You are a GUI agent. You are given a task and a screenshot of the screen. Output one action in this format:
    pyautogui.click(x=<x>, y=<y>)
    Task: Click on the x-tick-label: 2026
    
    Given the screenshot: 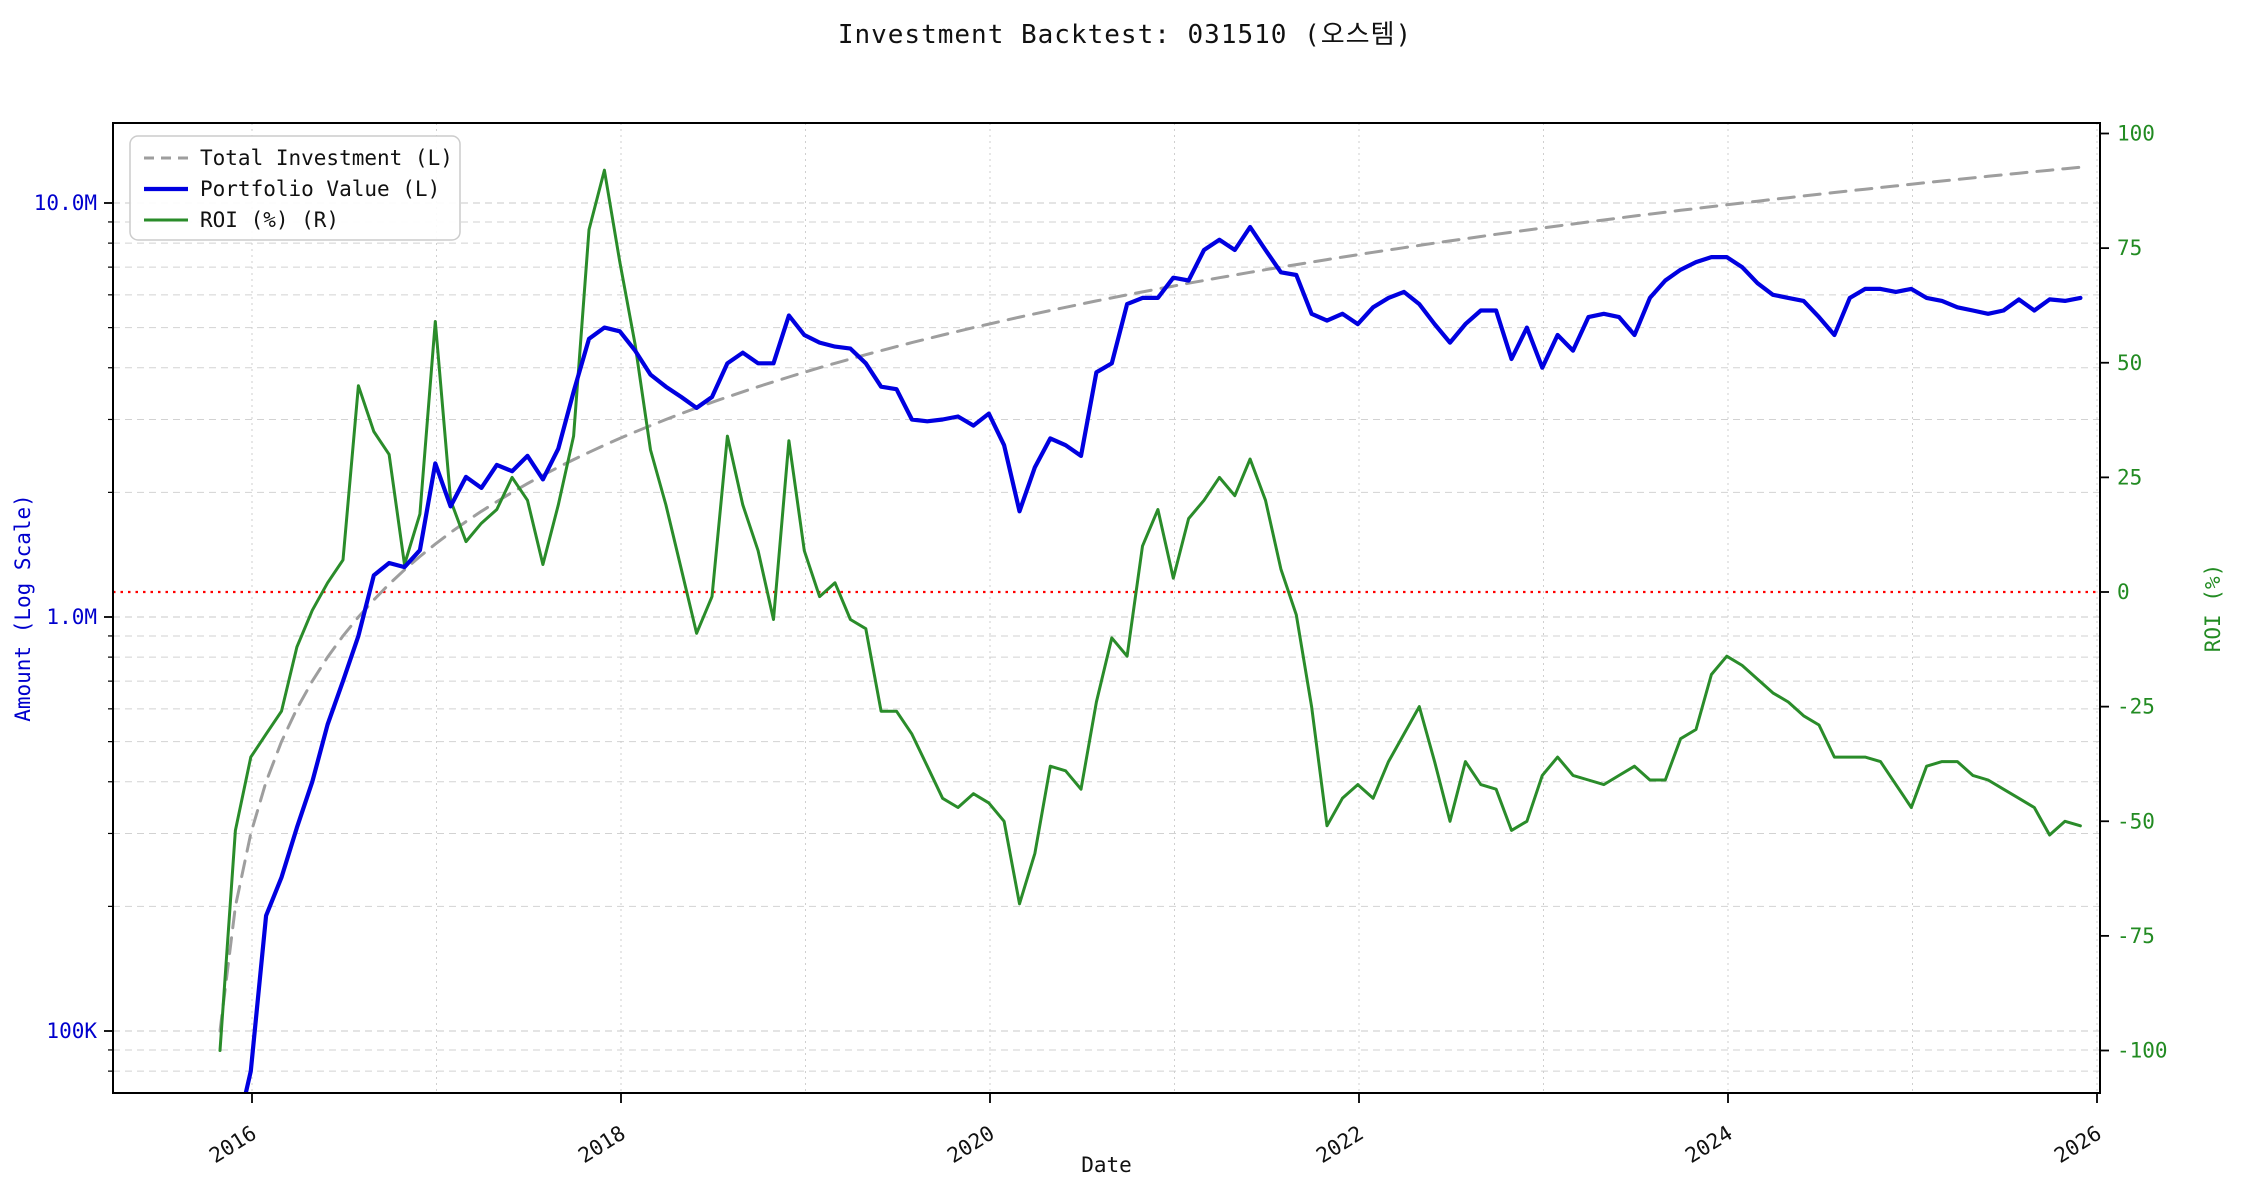 What is the action you would take?
    pyautogui.click(x=2078, y=1144)
    